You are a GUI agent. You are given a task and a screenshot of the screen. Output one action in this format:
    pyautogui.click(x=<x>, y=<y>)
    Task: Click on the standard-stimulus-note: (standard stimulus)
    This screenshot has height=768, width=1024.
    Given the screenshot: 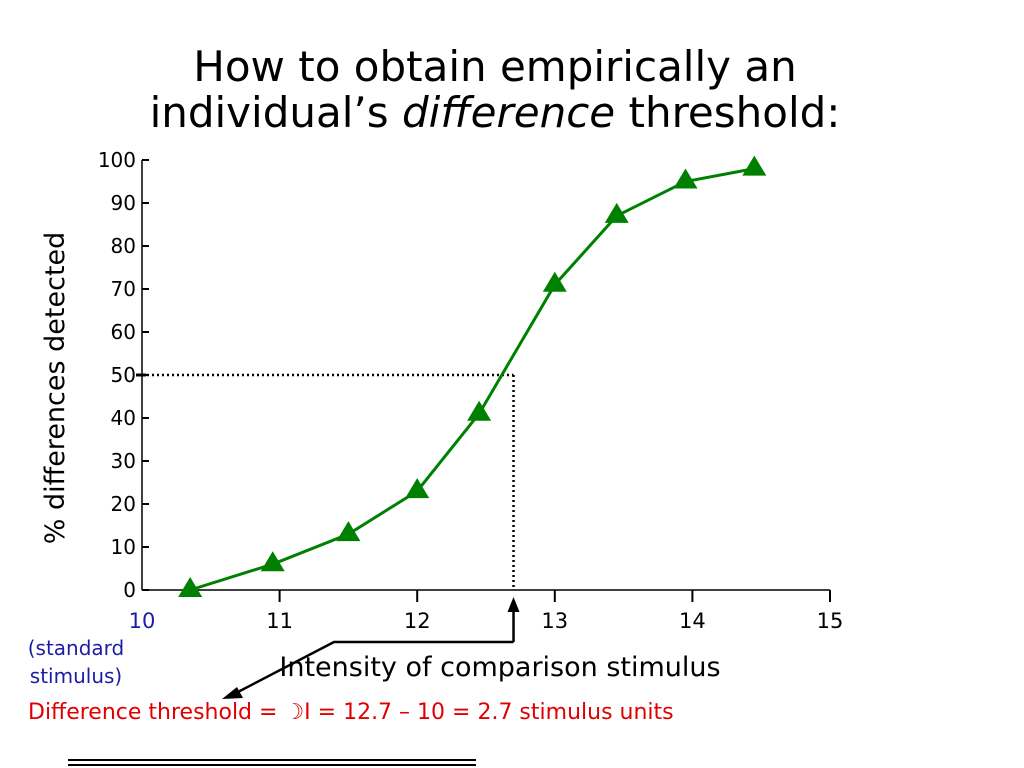 What is the action you would take?
    pyautogui.click(x=76, y=662)
    